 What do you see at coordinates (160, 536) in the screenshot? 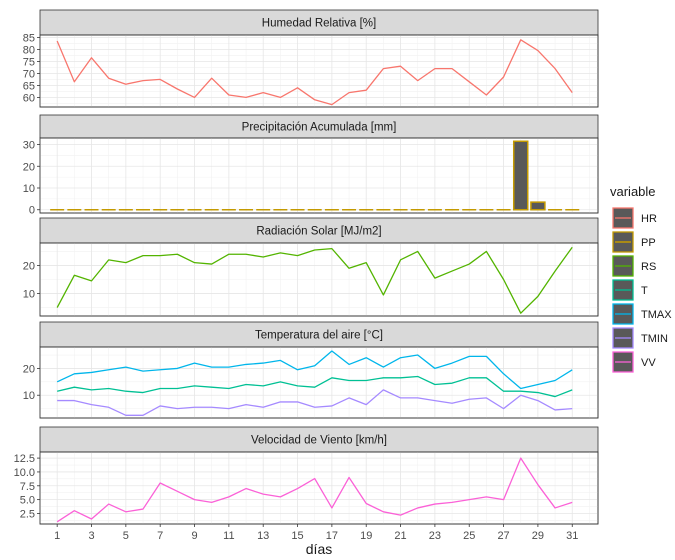
I see `x-tick-label: 7` at bounding box center [160, 536].